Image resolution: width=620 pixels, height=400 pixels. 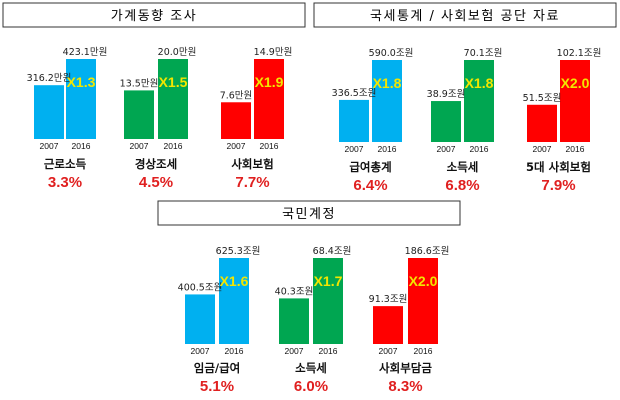 I want to click on value-label-2007: 38.9조원, so click(x=446, y=94).